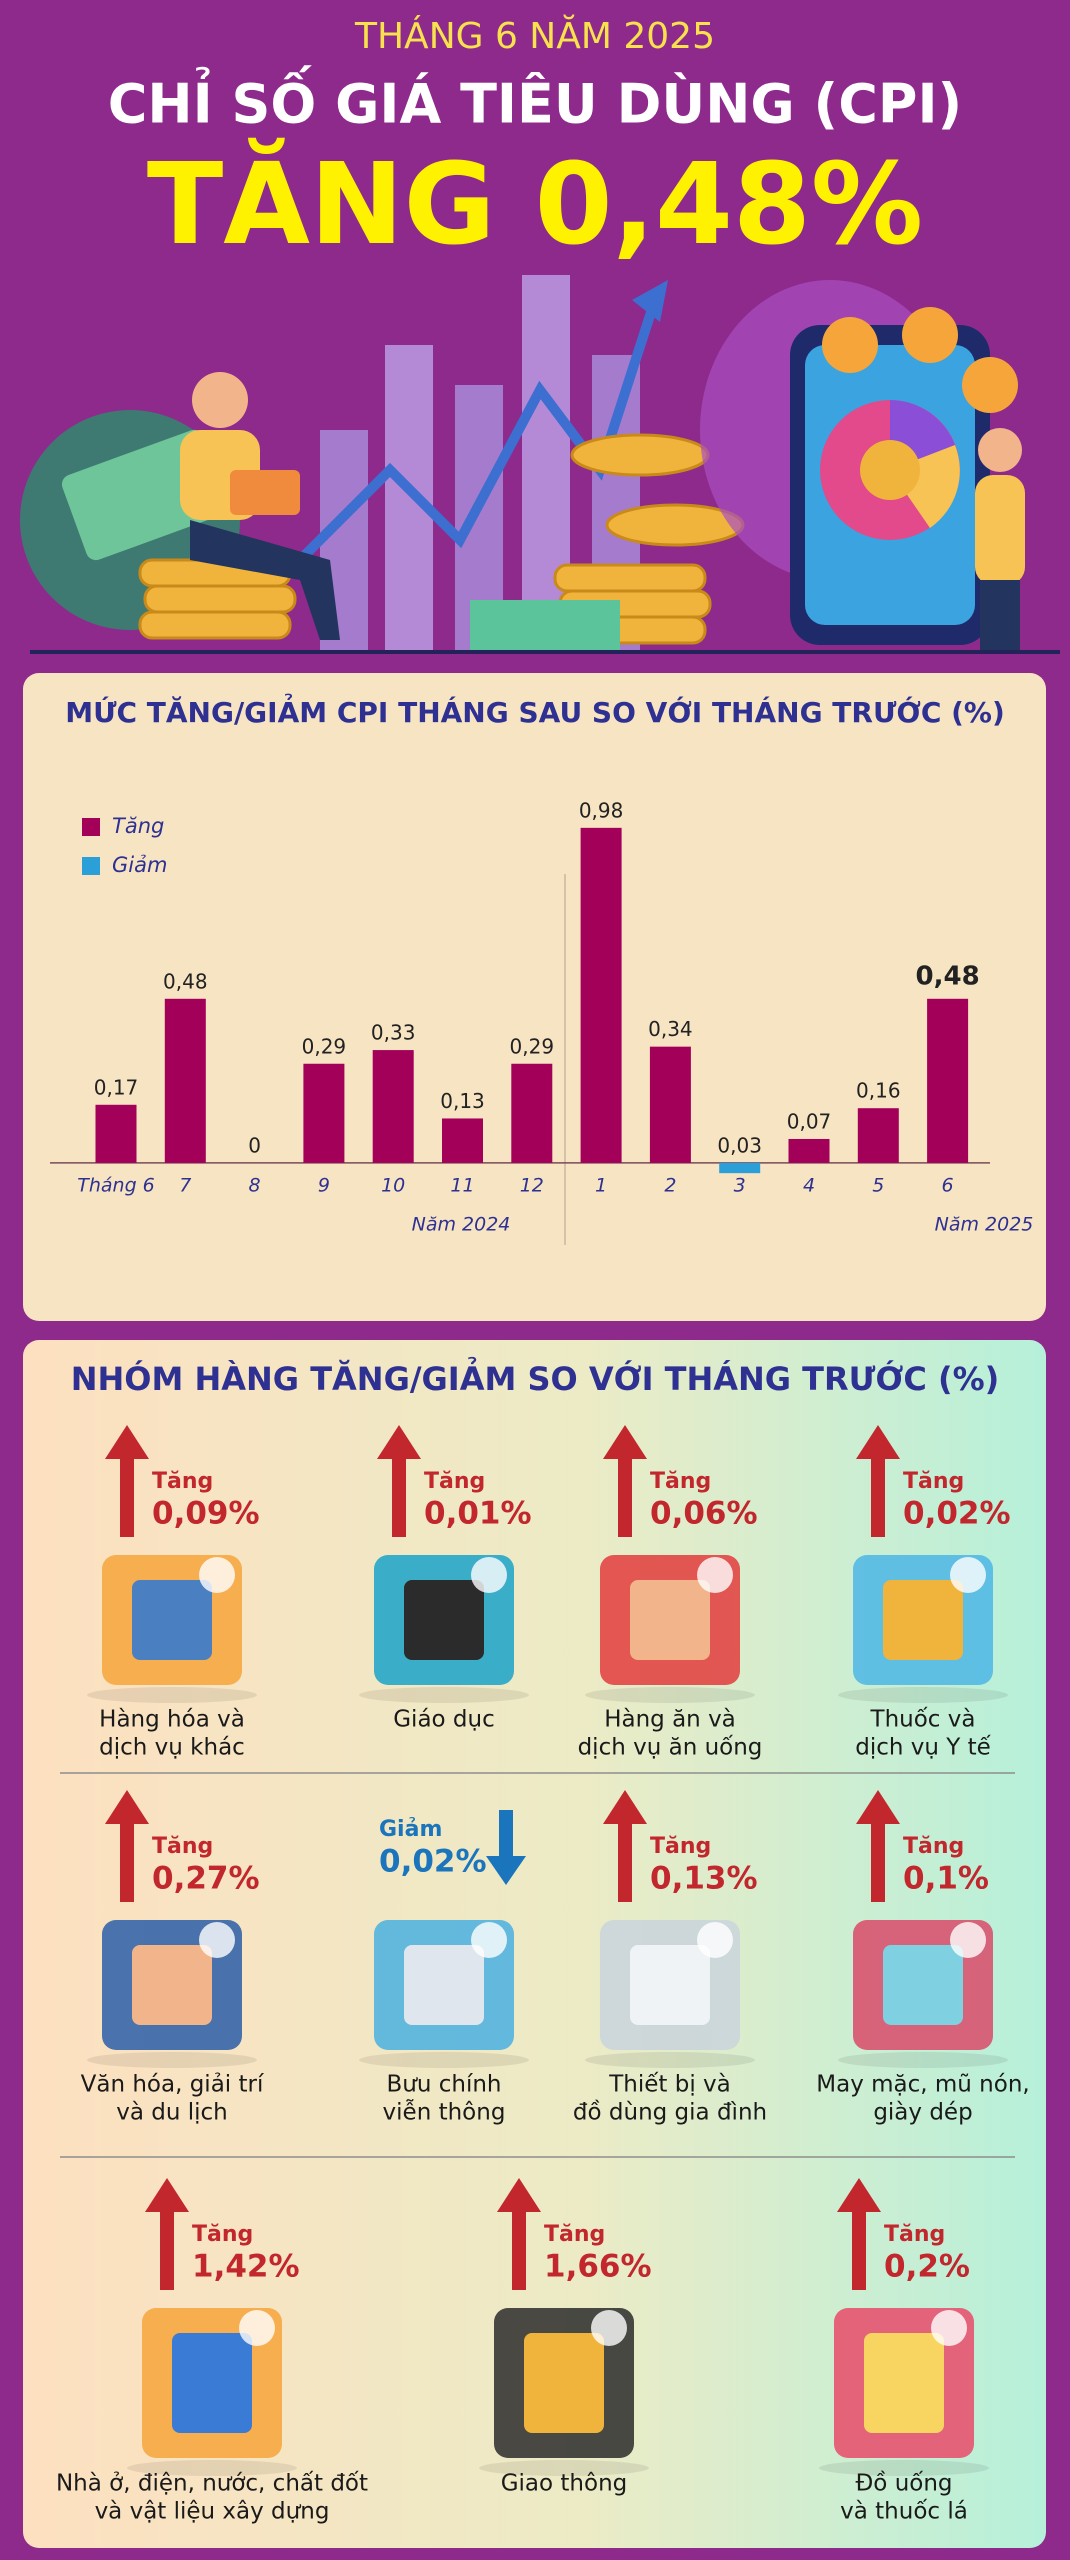 The width and height of the screenshot is (1070, 2560). What do you see at coordinates (670, 2113) in the screenshot?
I see `group-name: đồ dùng gia đình` at bounding box center [670, 2113].